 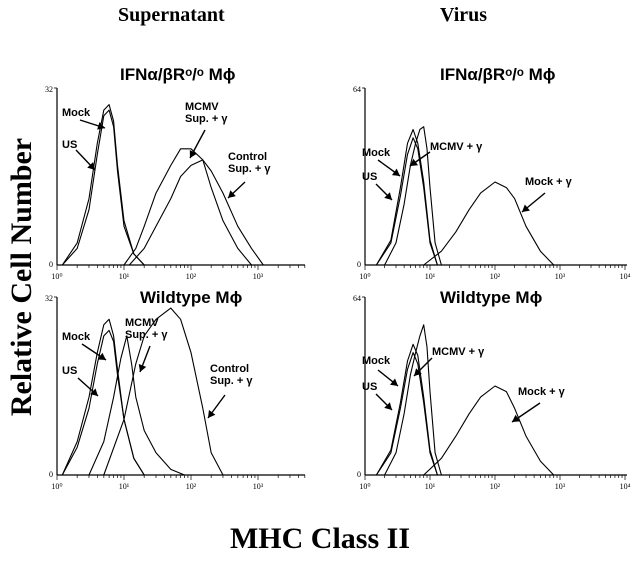 I want to click on panel3-annotation-line: US, so click(x=69, y=371).